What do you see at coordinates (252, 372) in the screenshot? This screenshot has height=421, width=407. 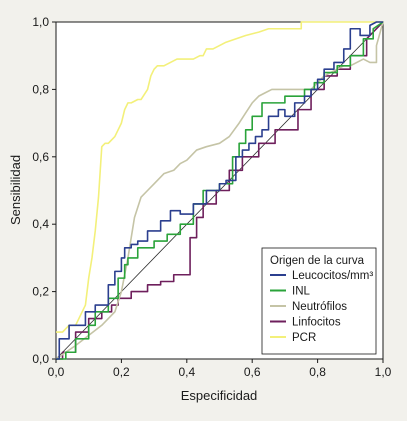 I see `x-tick-label: 0,6` at bounding box center [252, 372].